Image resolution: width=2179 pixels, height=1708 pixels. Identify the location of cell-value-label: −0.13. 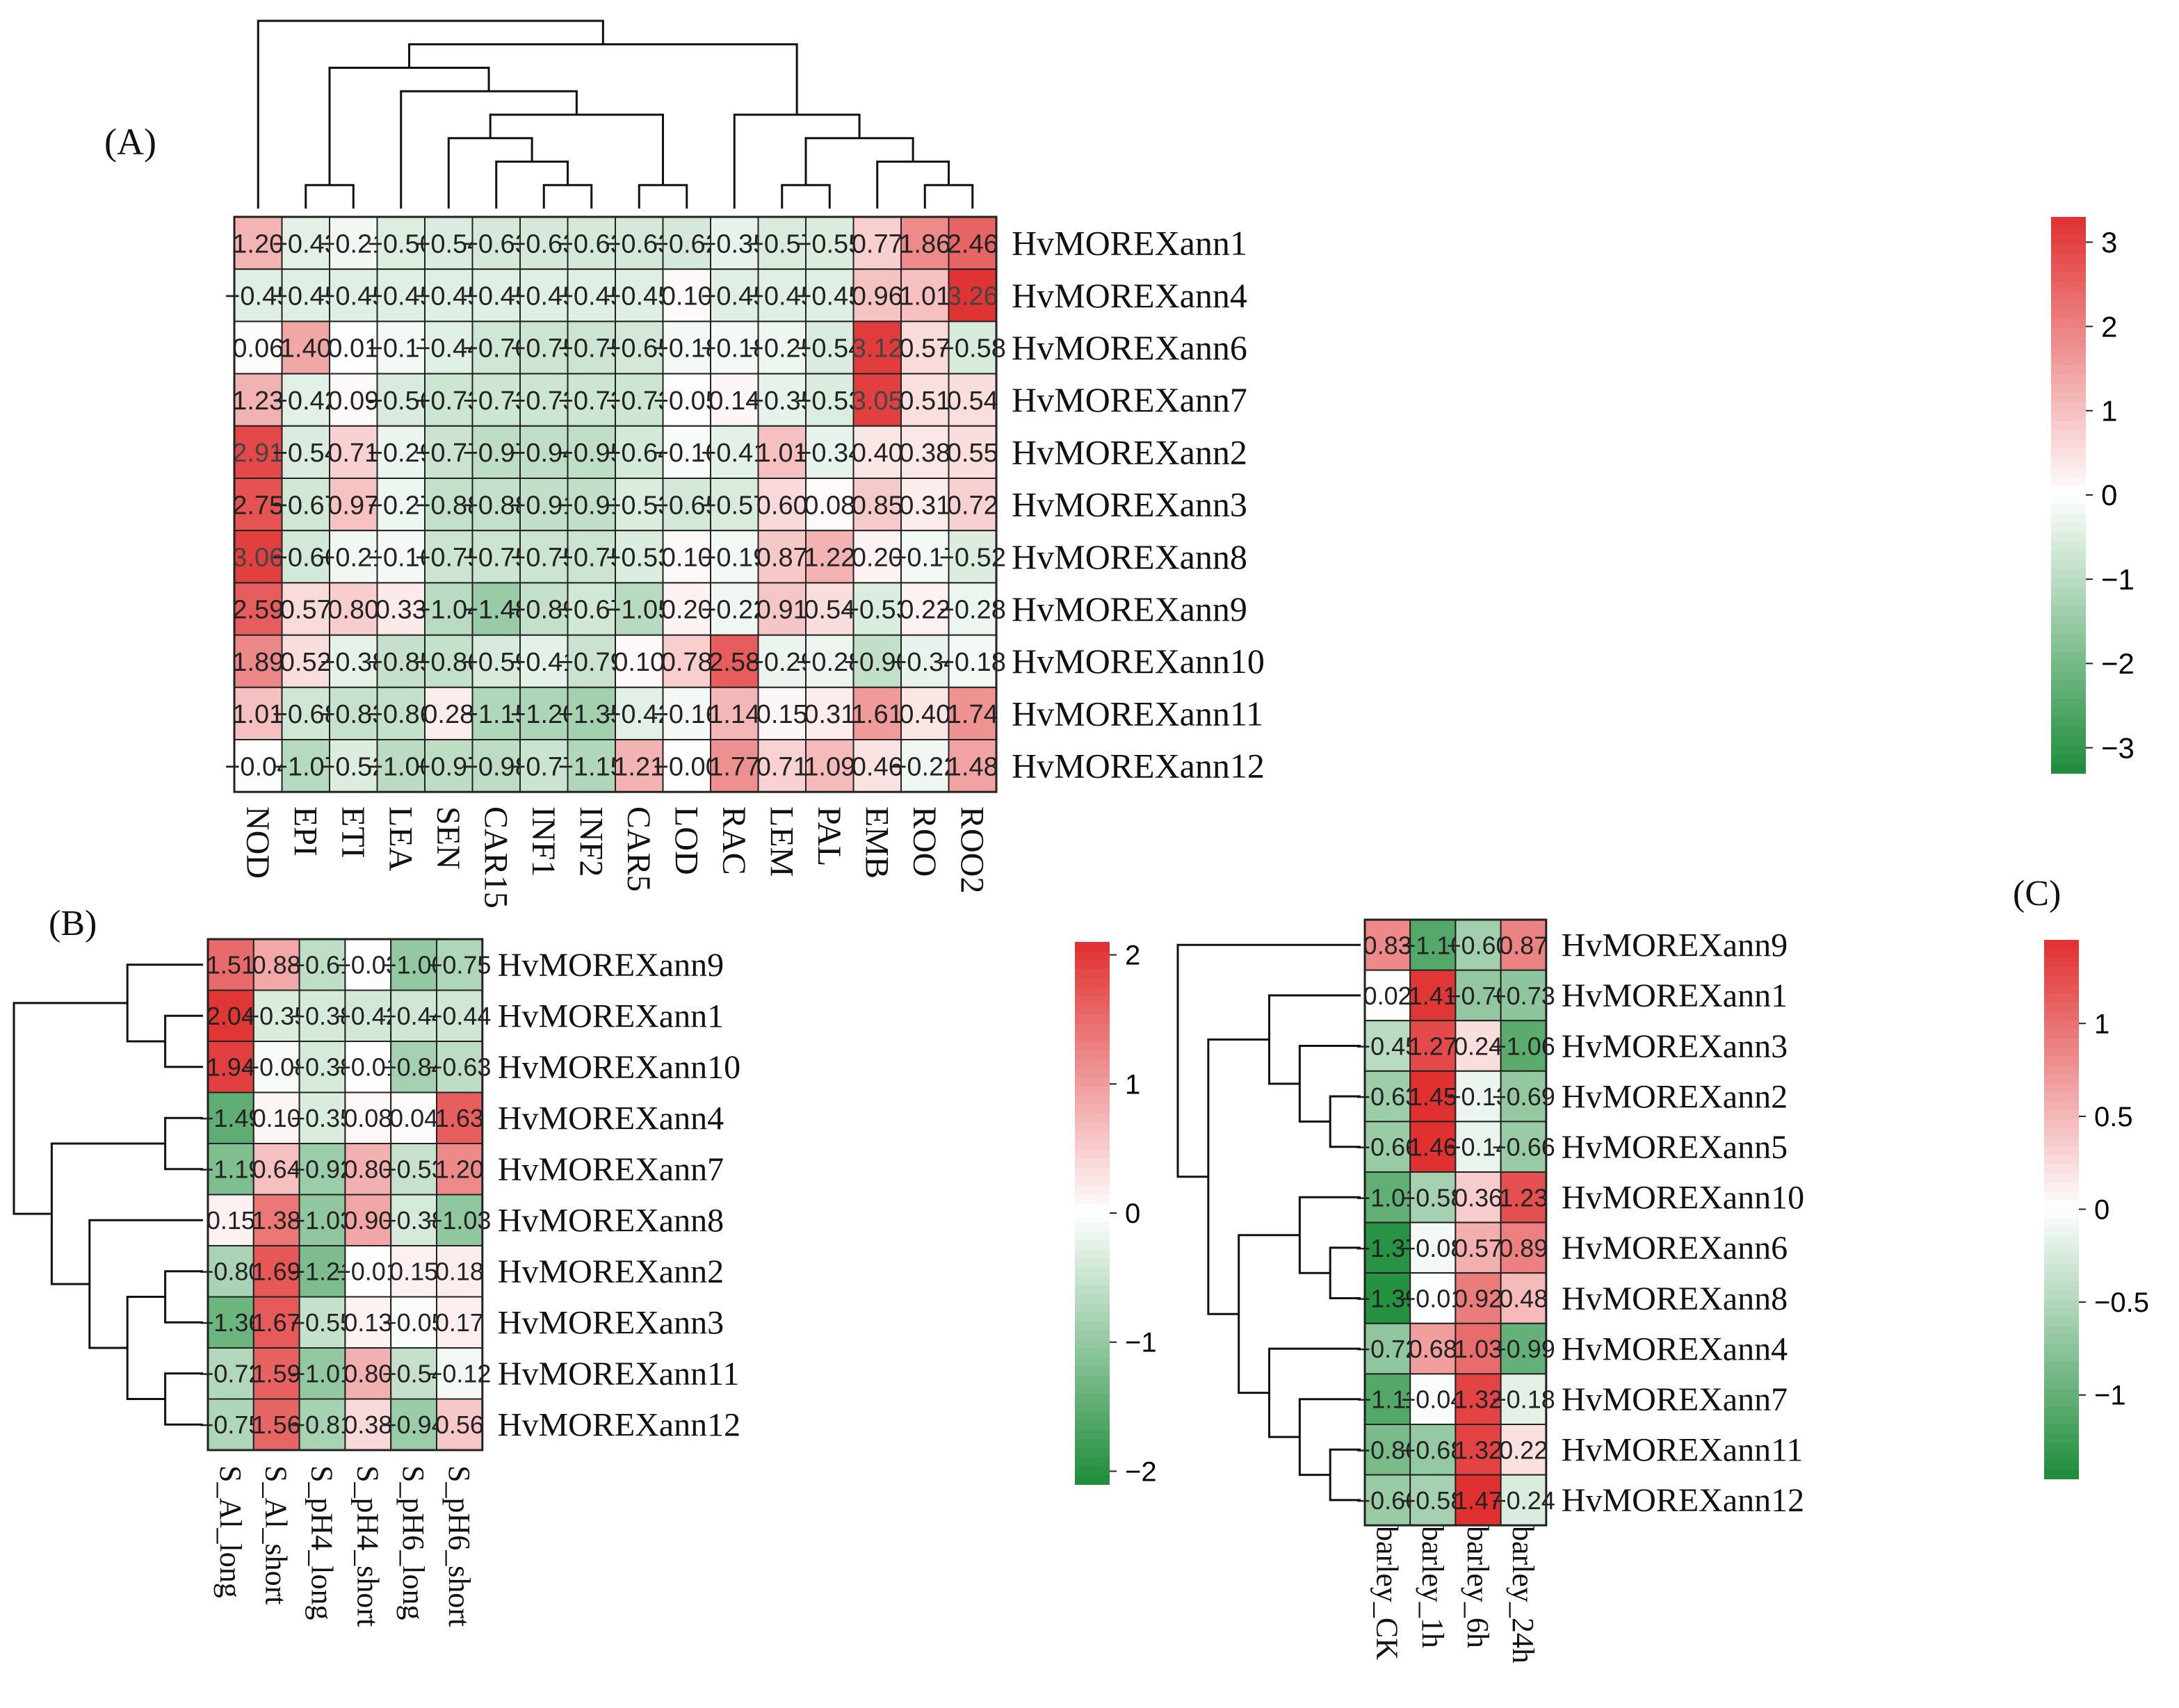
(1477, 1097).